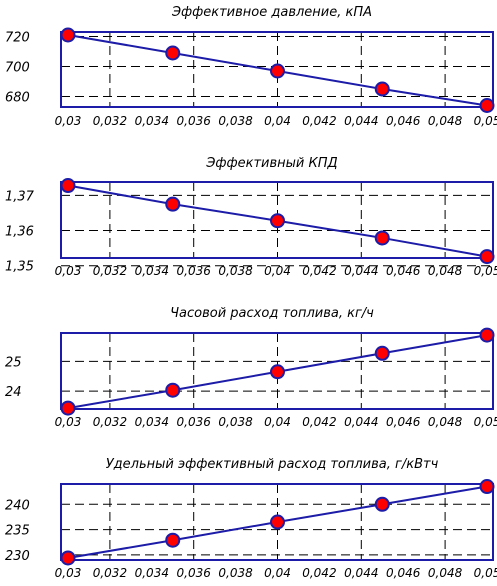  Describe the element at coordinates (271, 12) in the screenshot. I see `chart-title: Эффективное давление, кПА` at that location.